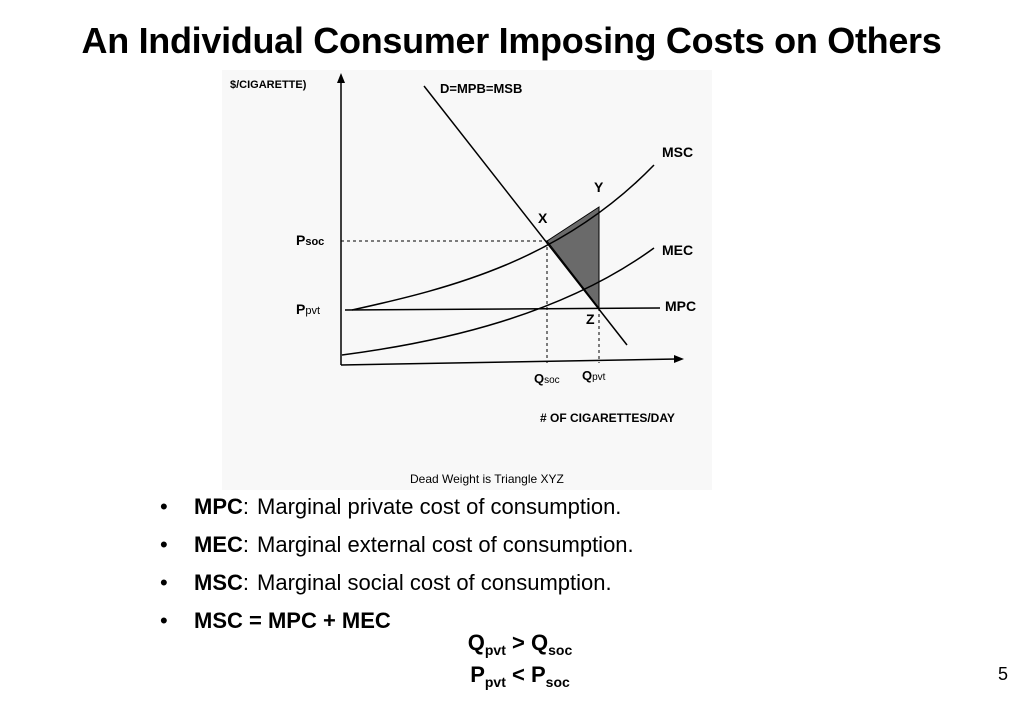  I want to click on q-pvt-sub: pvt, so click(599, 377).